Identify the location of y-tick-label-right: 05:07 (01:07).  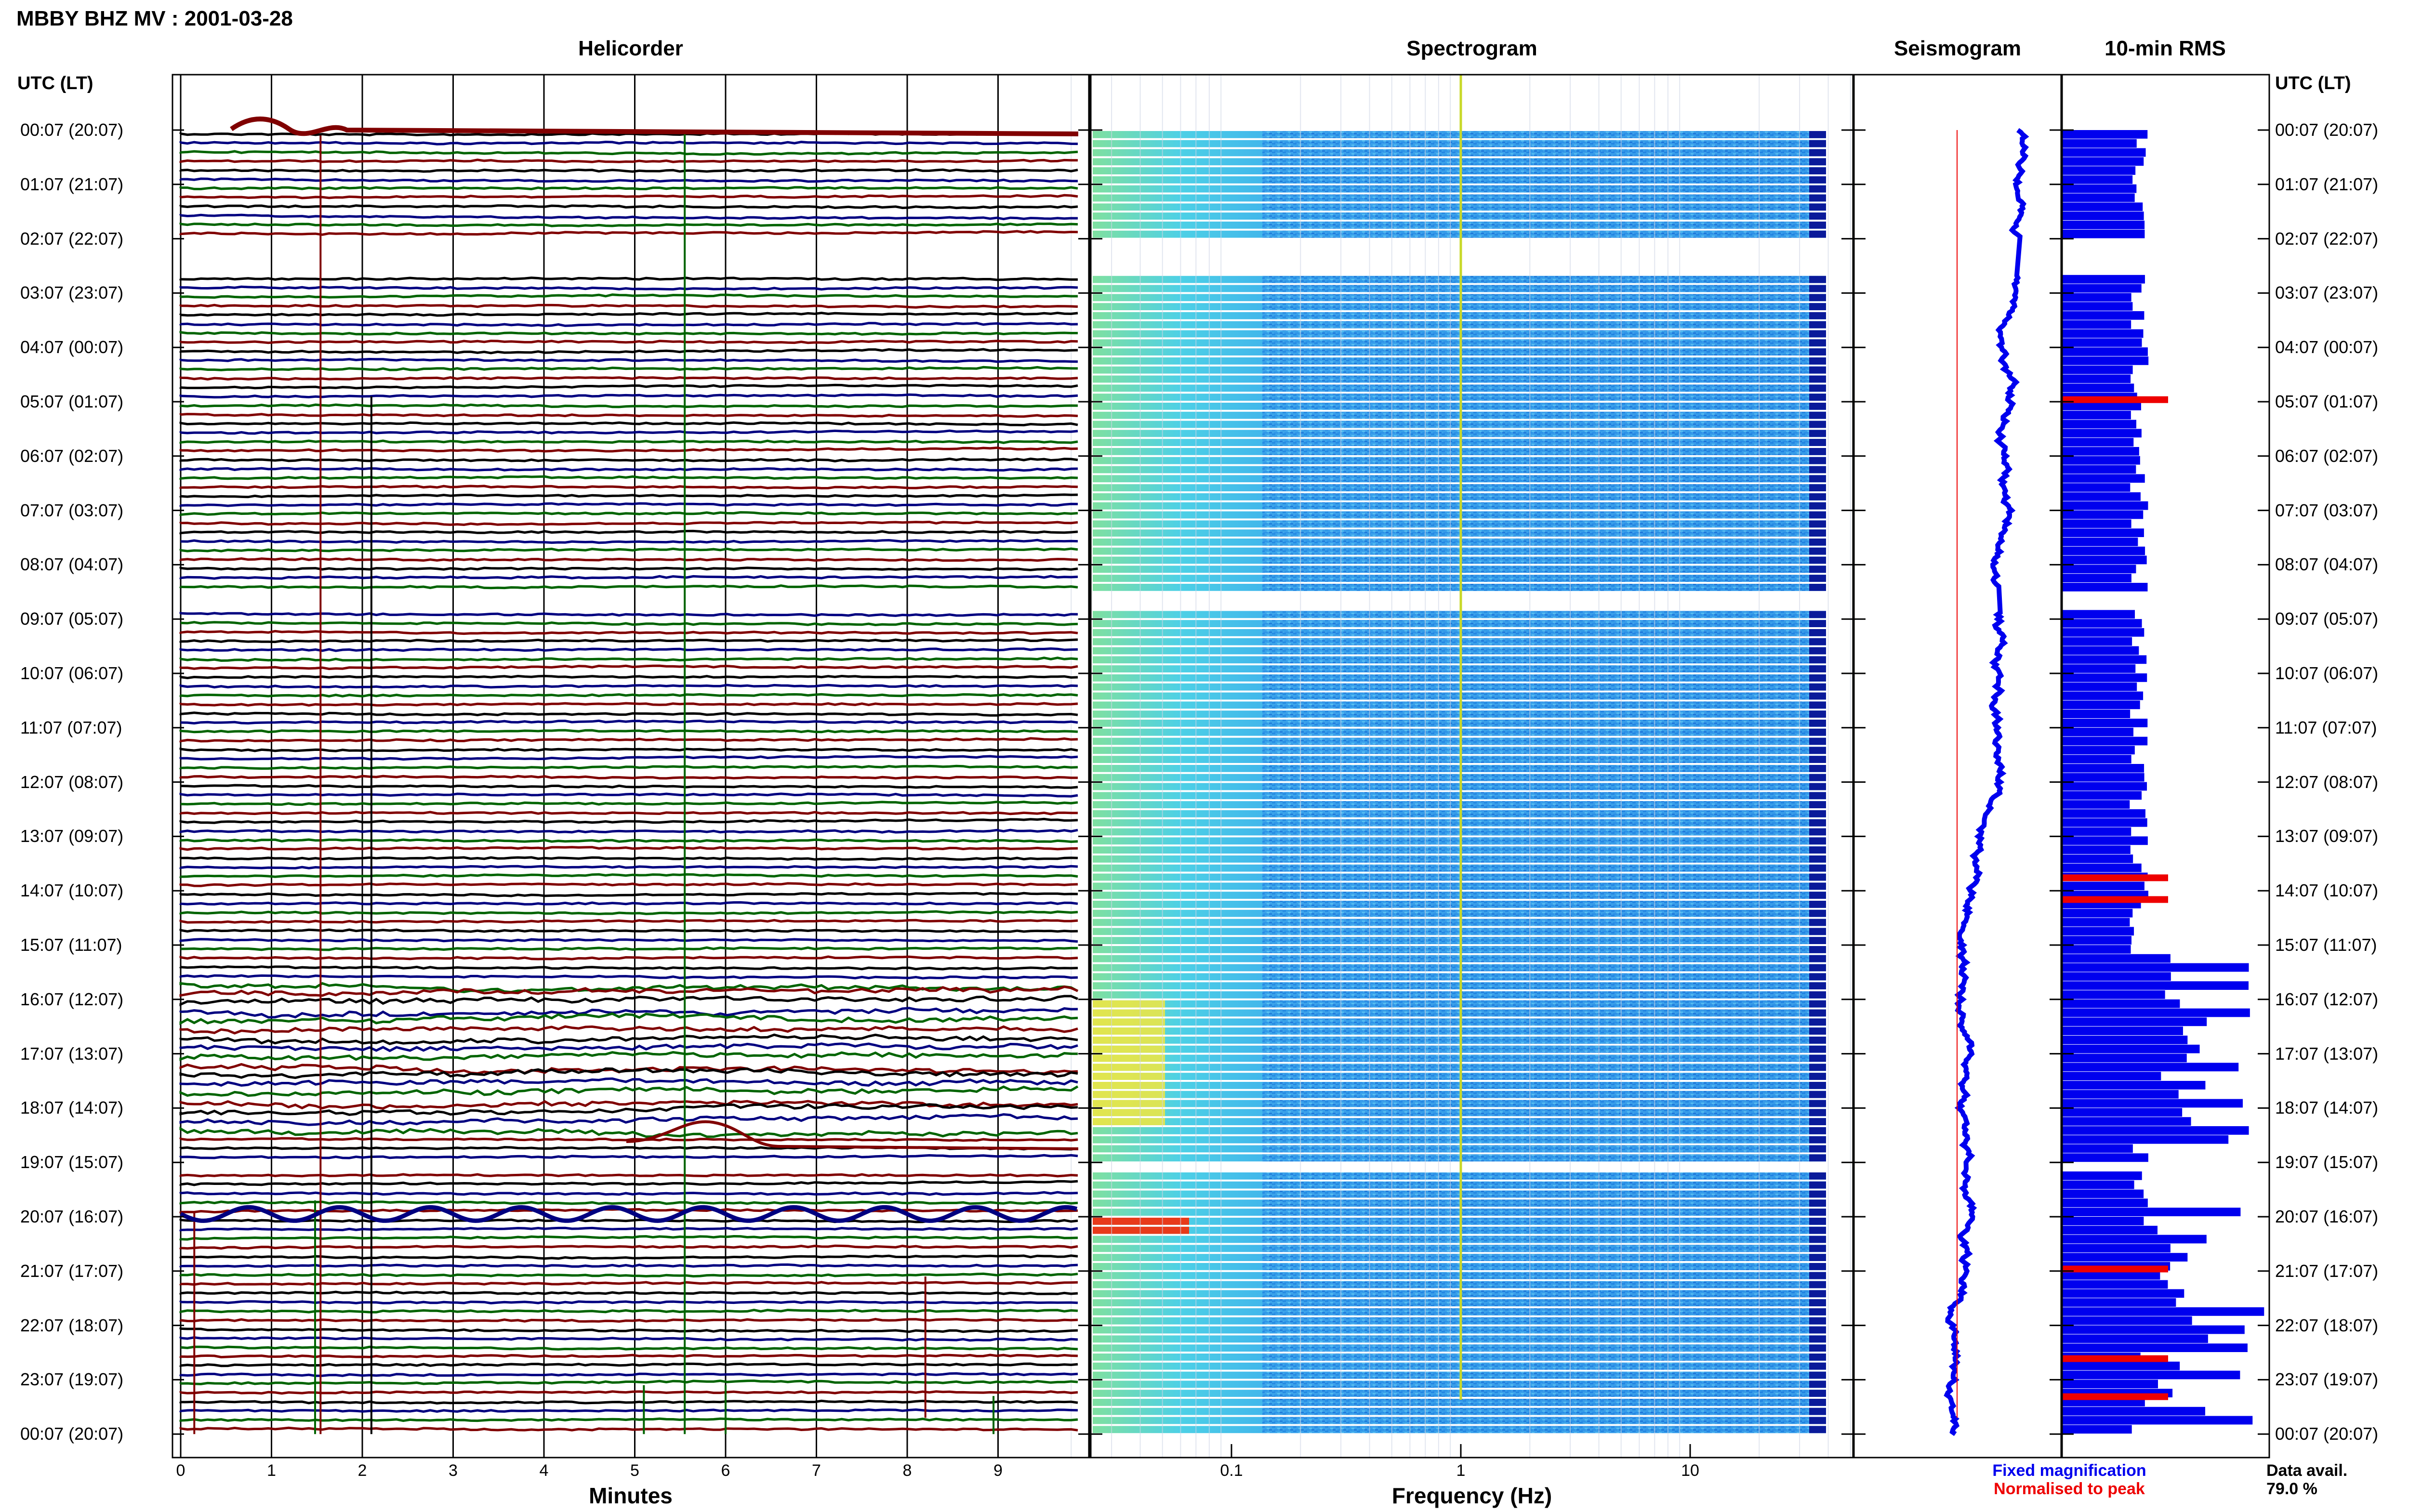
(2327, 401).